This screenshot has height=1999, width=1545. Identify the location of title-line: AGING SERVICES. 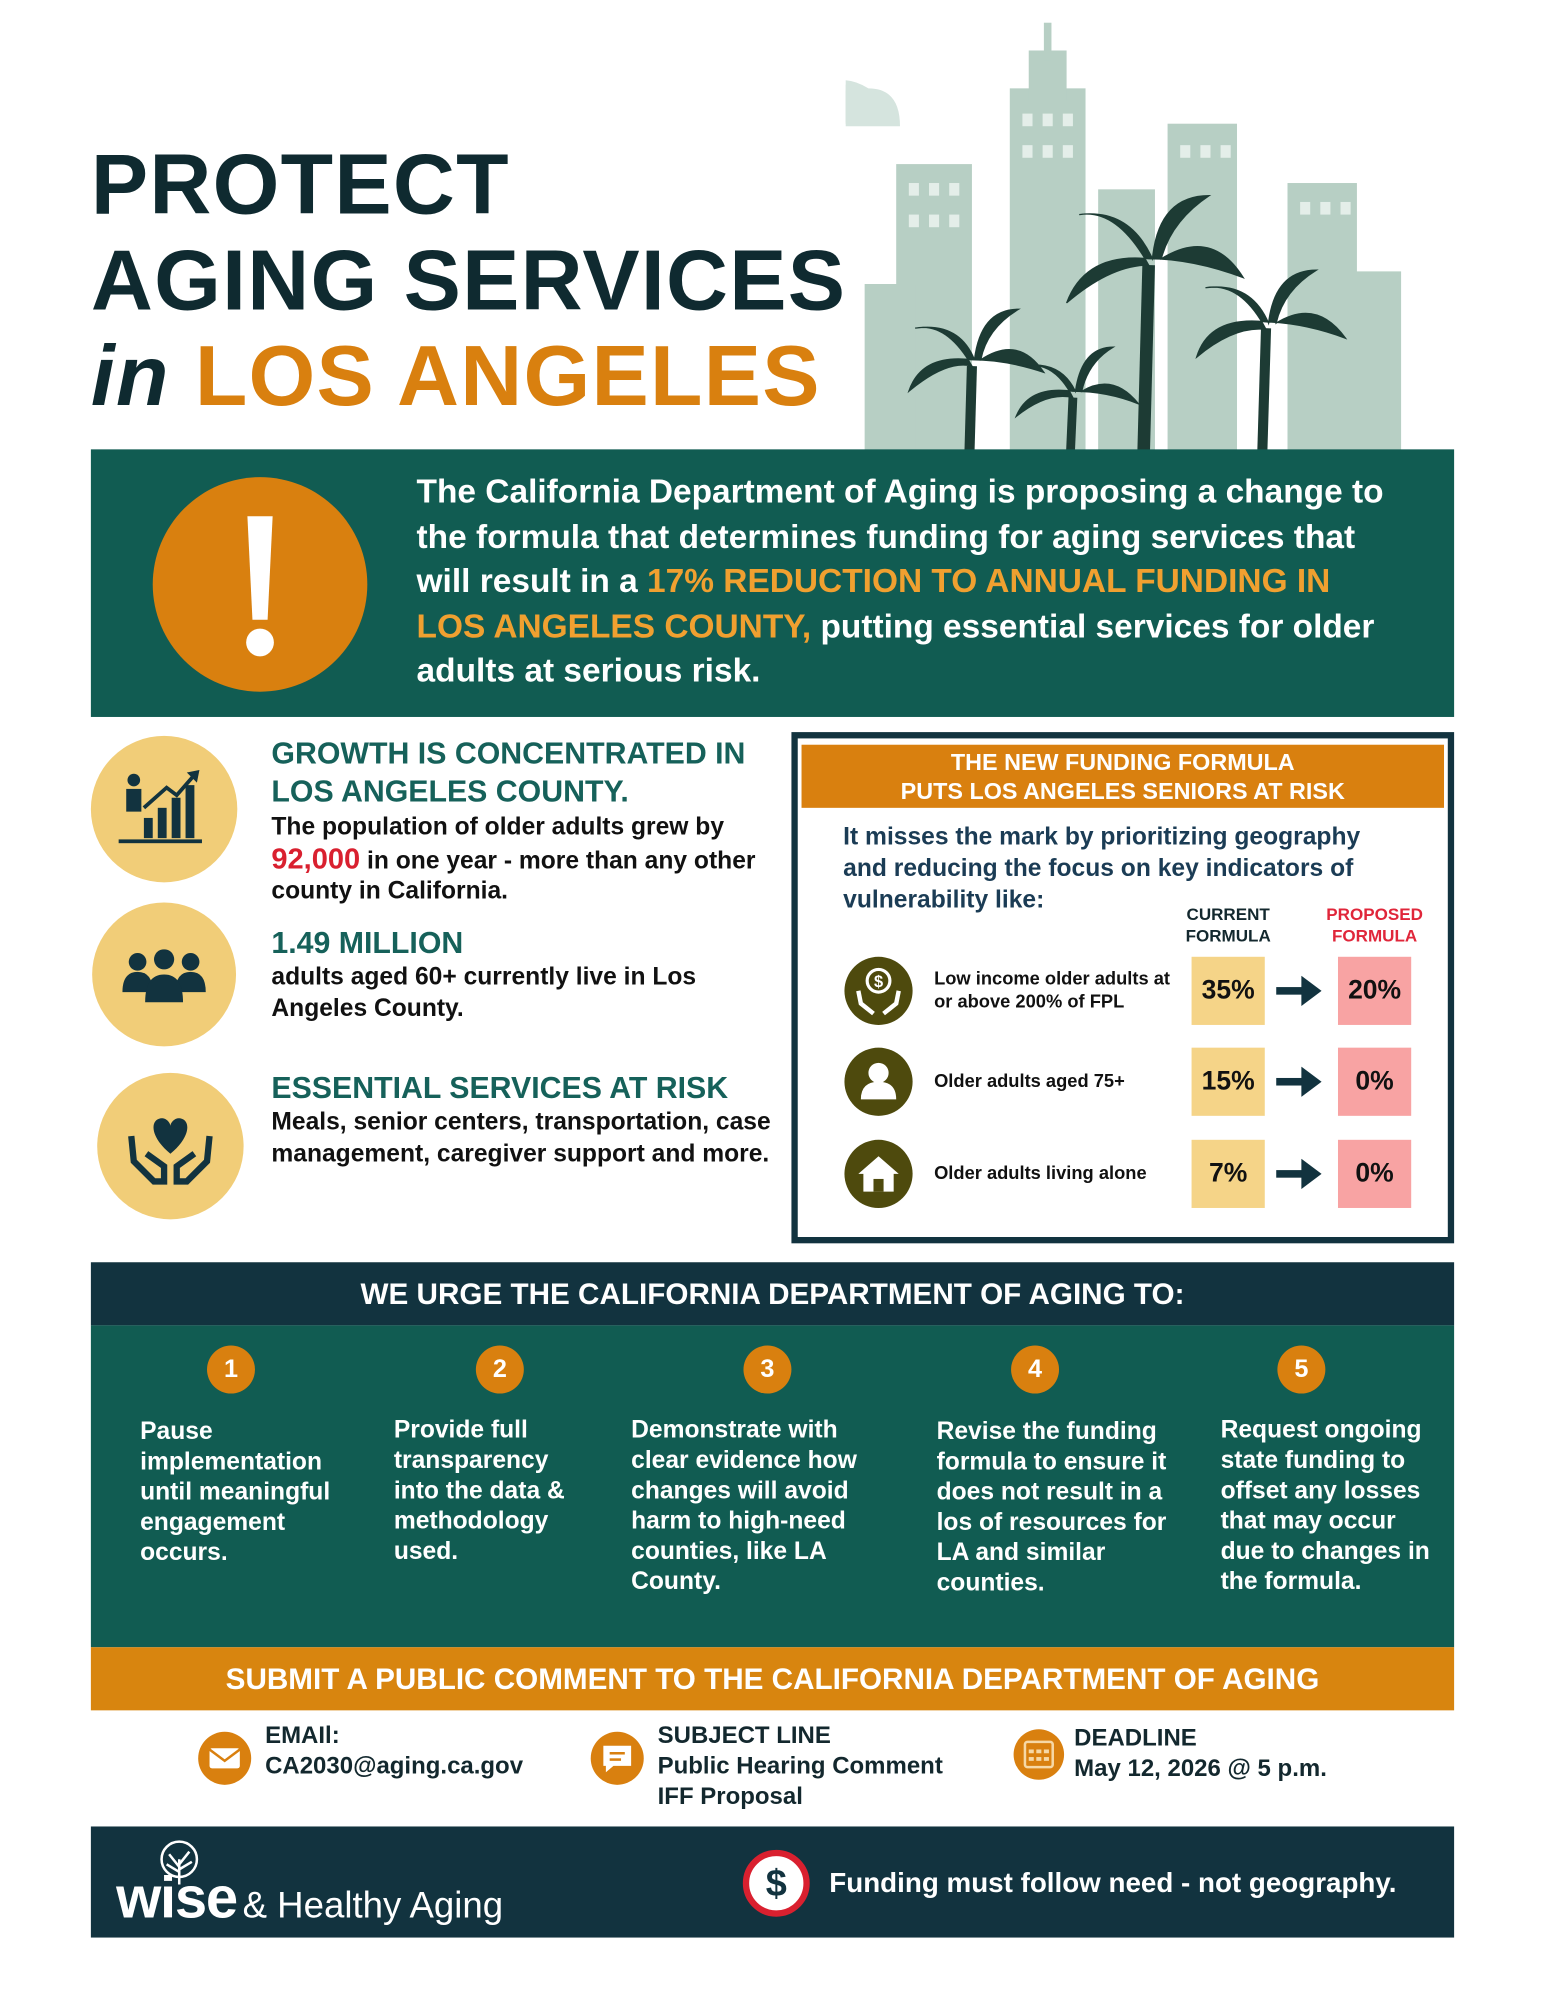
(468, 280).